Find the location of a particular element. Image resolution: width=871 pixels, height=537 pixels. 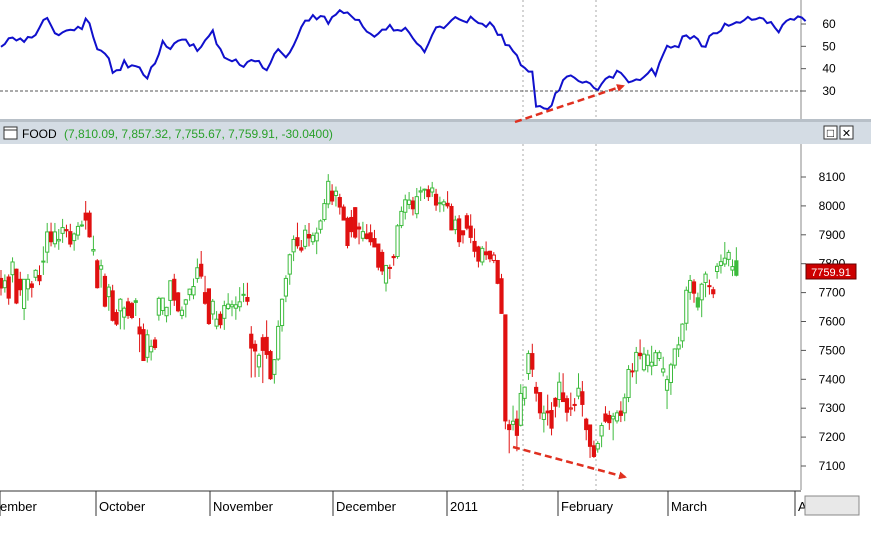

close-button is located at coordinates (846, 132).